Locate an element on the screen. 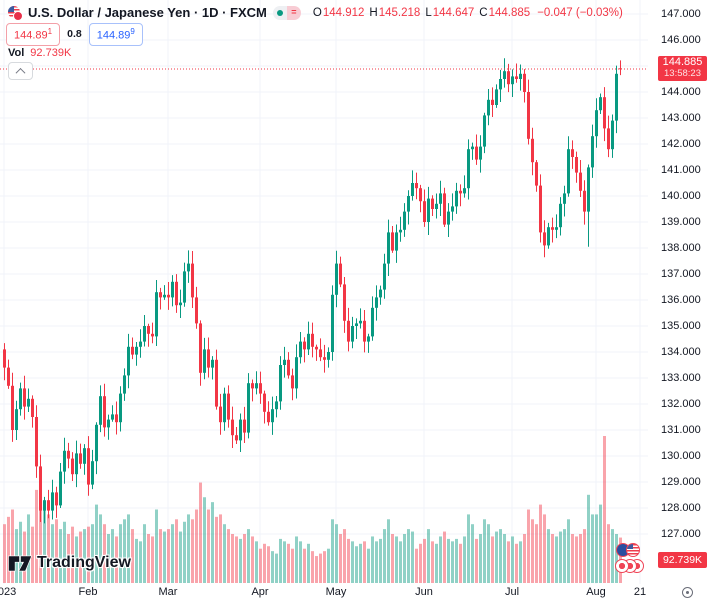  volume-indicator-legend: Vol 92.739K is located at coordinates (39, 53).